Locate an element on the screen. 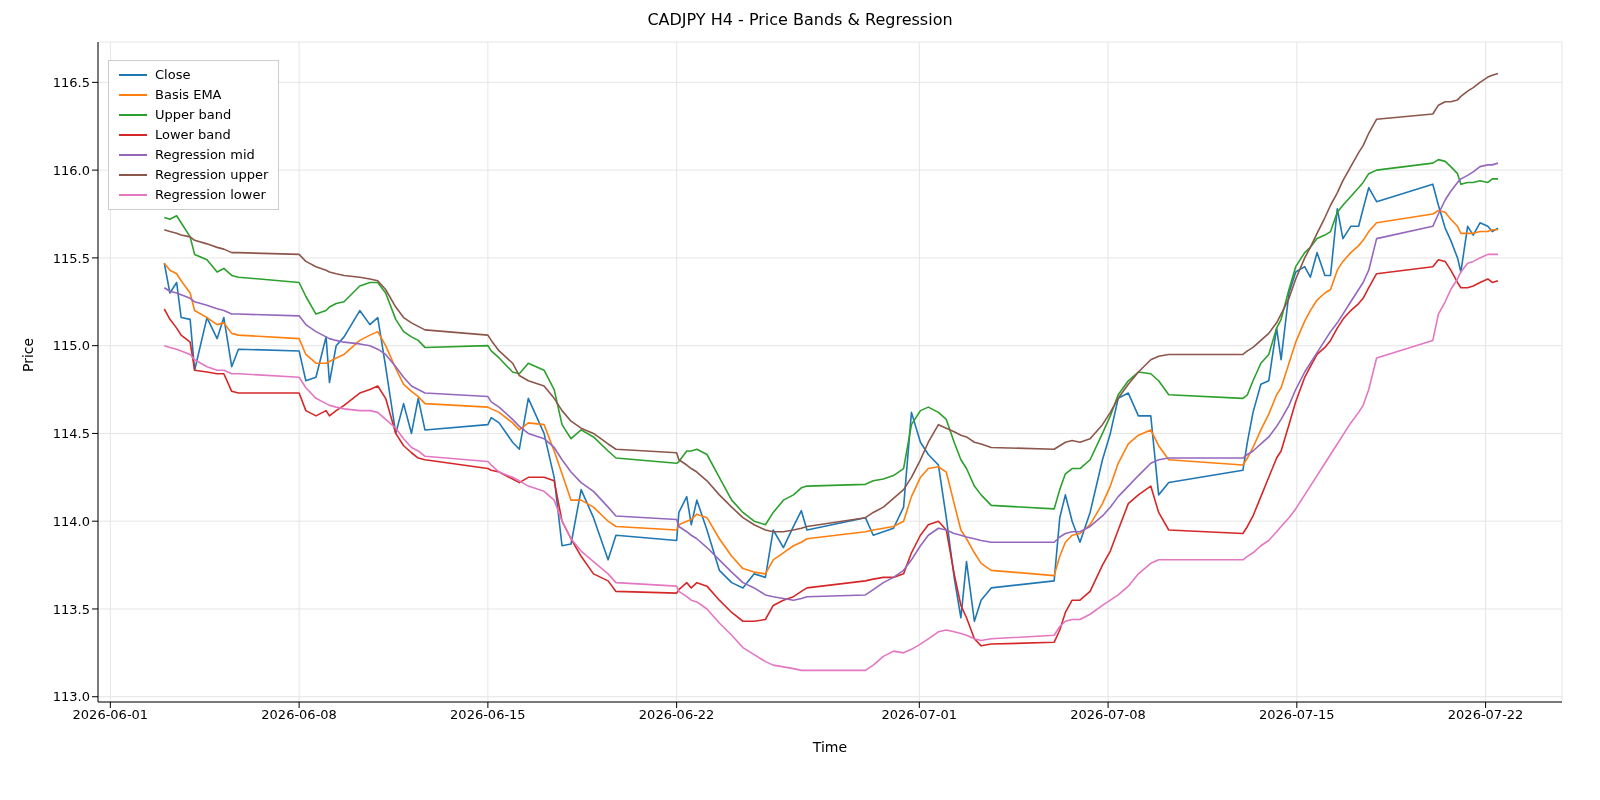 The image size is (1600, 800). x-tick-label: 2026-06-22 is located at coordinates (676, 715).